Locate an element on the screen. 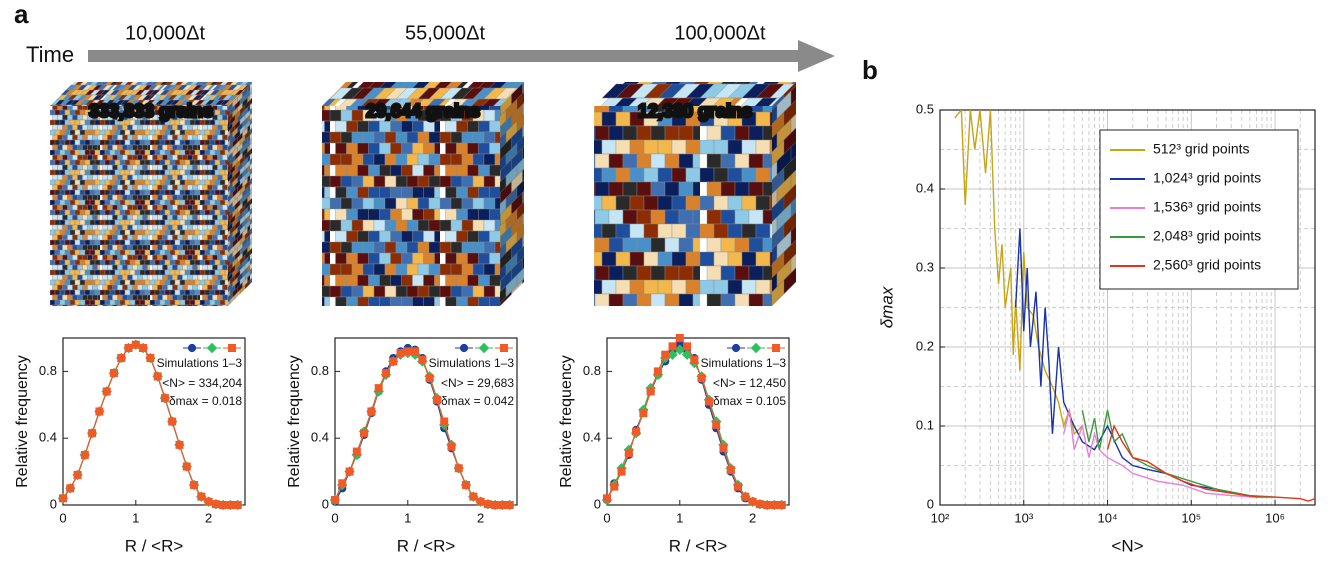 The image size is (1331, 565). x-tick-label: 10² is located at coordinates (940, 517).